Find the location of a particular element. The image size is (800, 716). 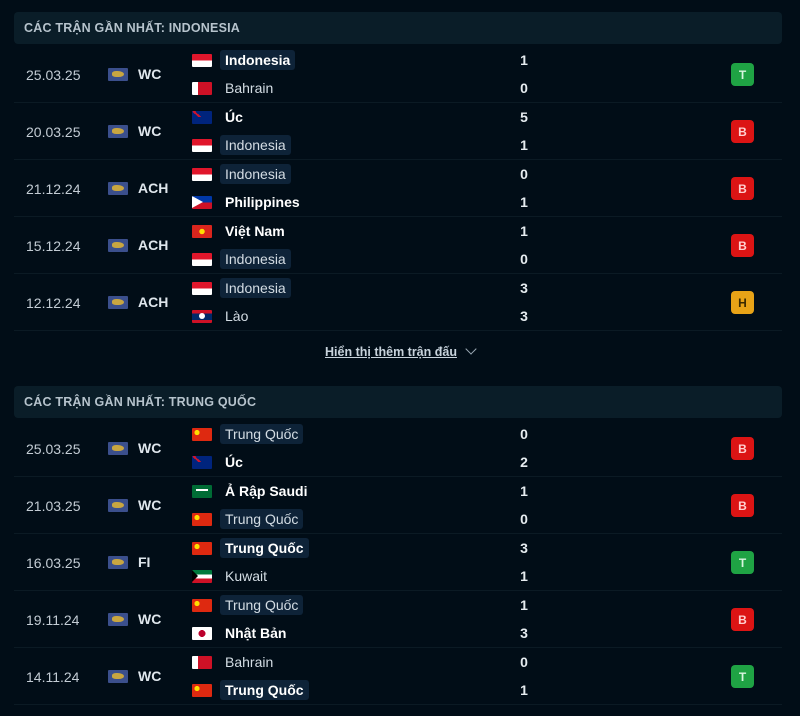

section-header: CÁC TRẬN GẦN NHẤT: INDONESIA is located at coordinates (398, 28).